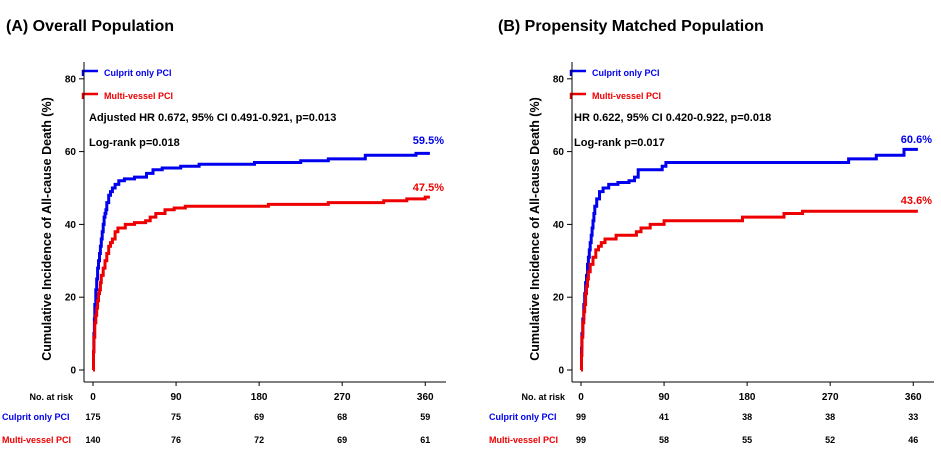  What do you see at coordinates (134, 143) in the screenshot?
I see `logrank-text: Log-rank p=0.018` at bounding box center [134, 143].